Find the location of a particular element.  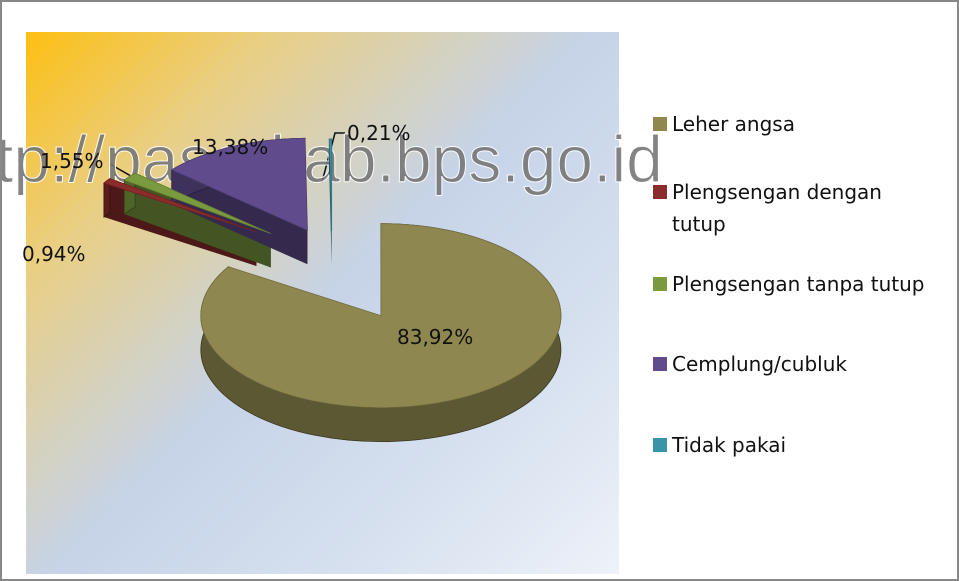

legend-label: Tidak pakai is located at coordinates (729, 445).